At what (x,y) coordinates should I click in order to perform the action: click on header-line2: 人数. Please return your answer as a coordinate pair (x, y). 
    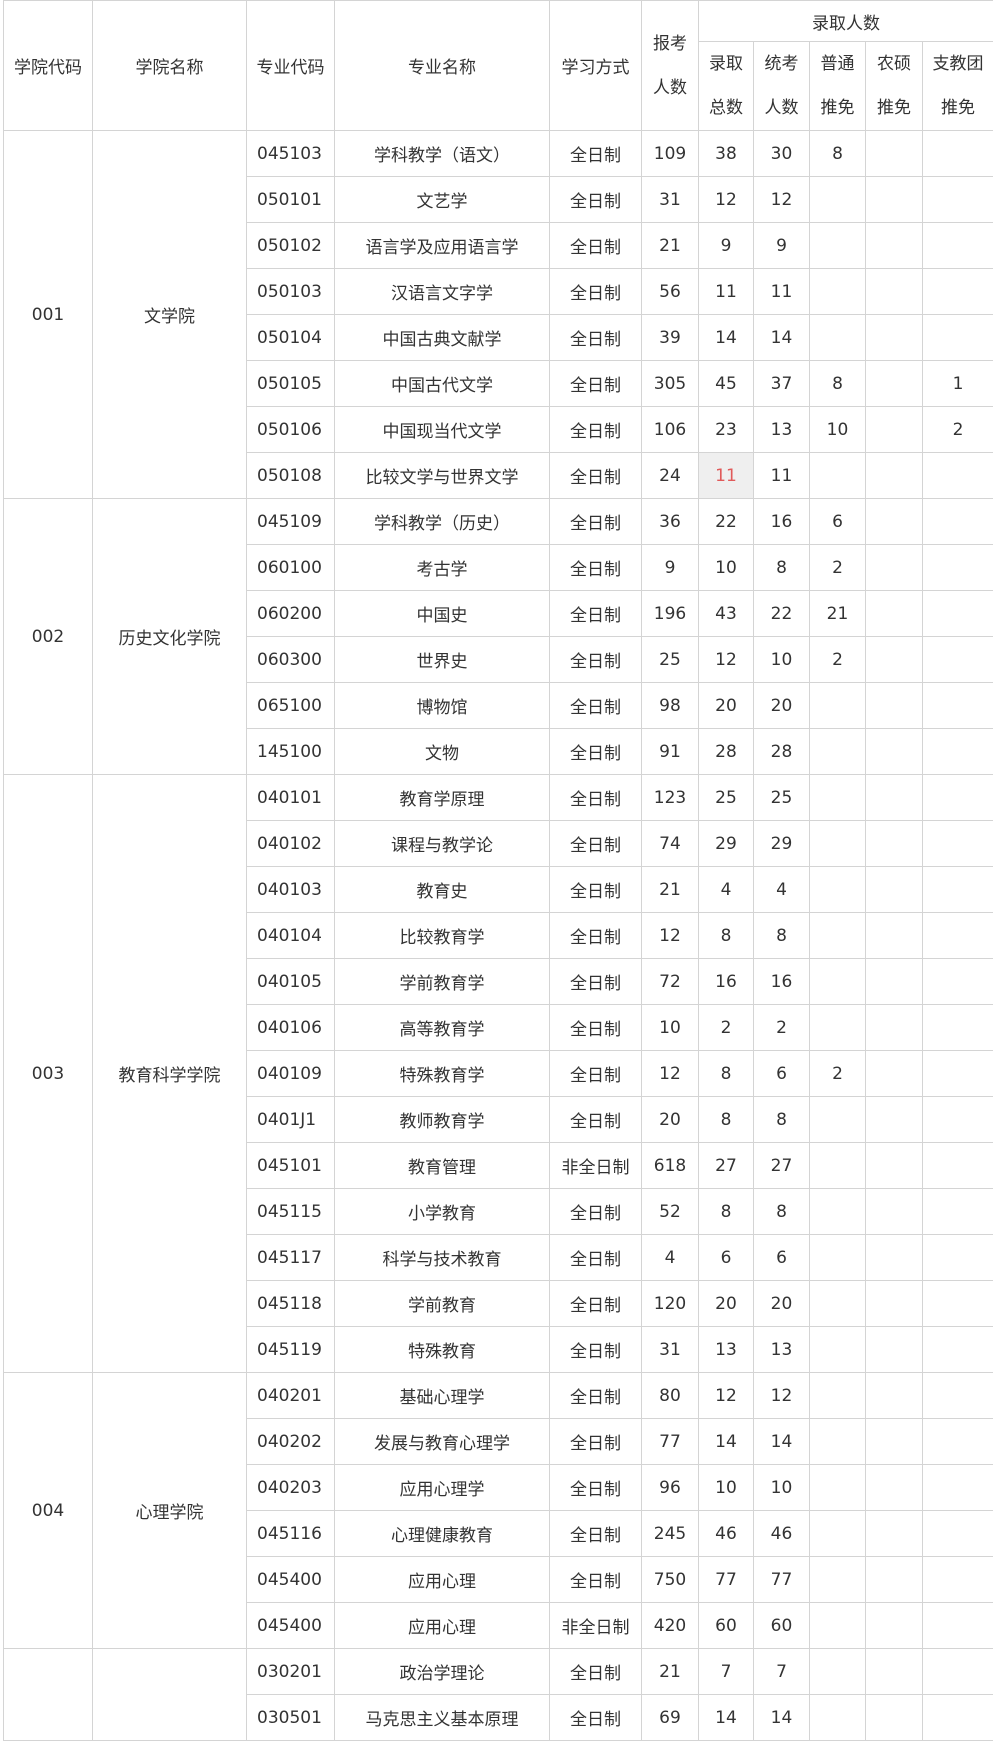
    Looking at the image, I should click on (782, 108).